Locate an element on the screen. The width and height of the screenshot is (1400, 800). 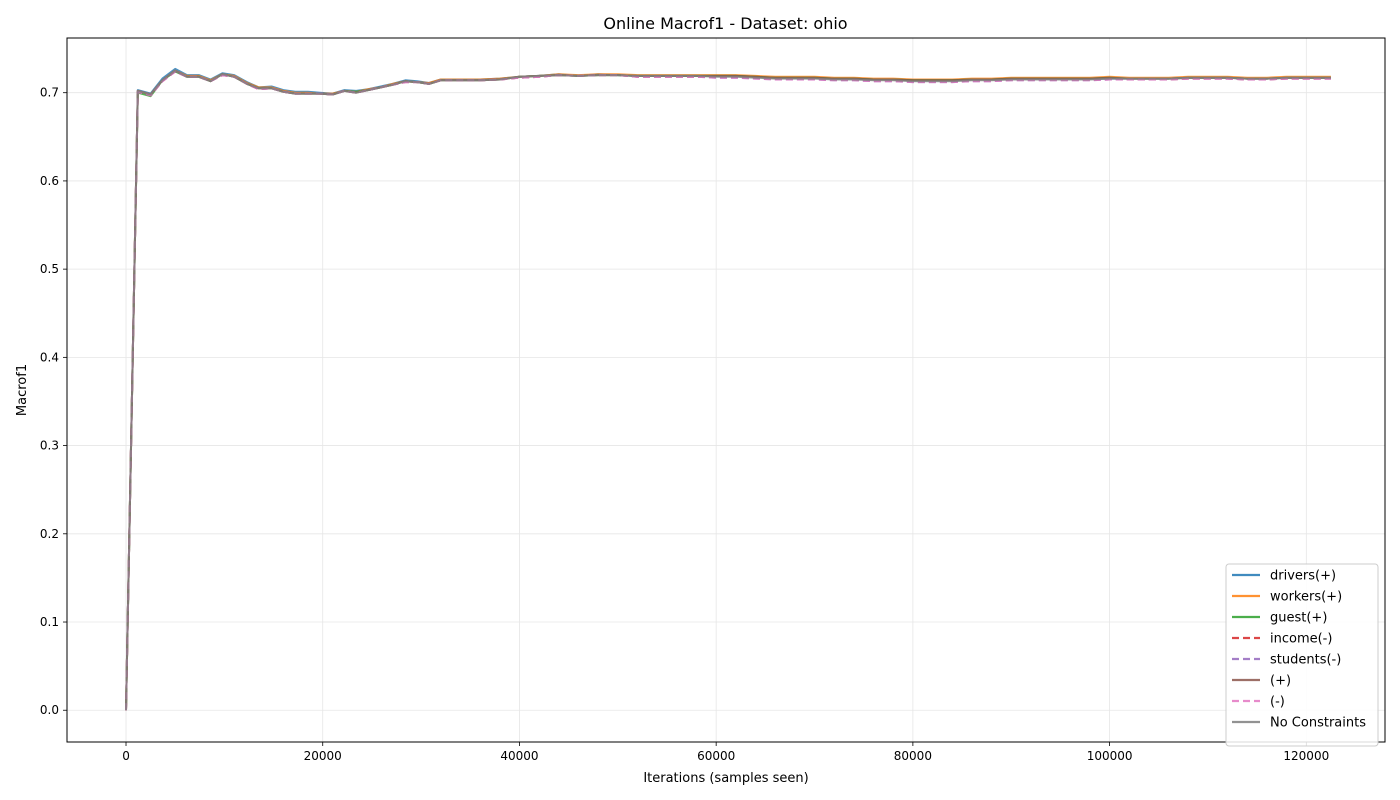
y-tick-label: 0.3 is located at coordinates (49, 446).